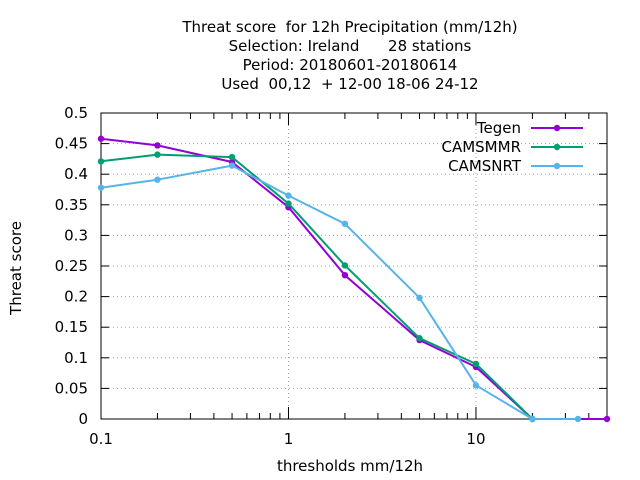 This screenshot has height=480, width=640. What do you see at coordinates (71, 266) in the screenshot?
I see `y-tick-label: 0.25` at bounding box center [71, 266].